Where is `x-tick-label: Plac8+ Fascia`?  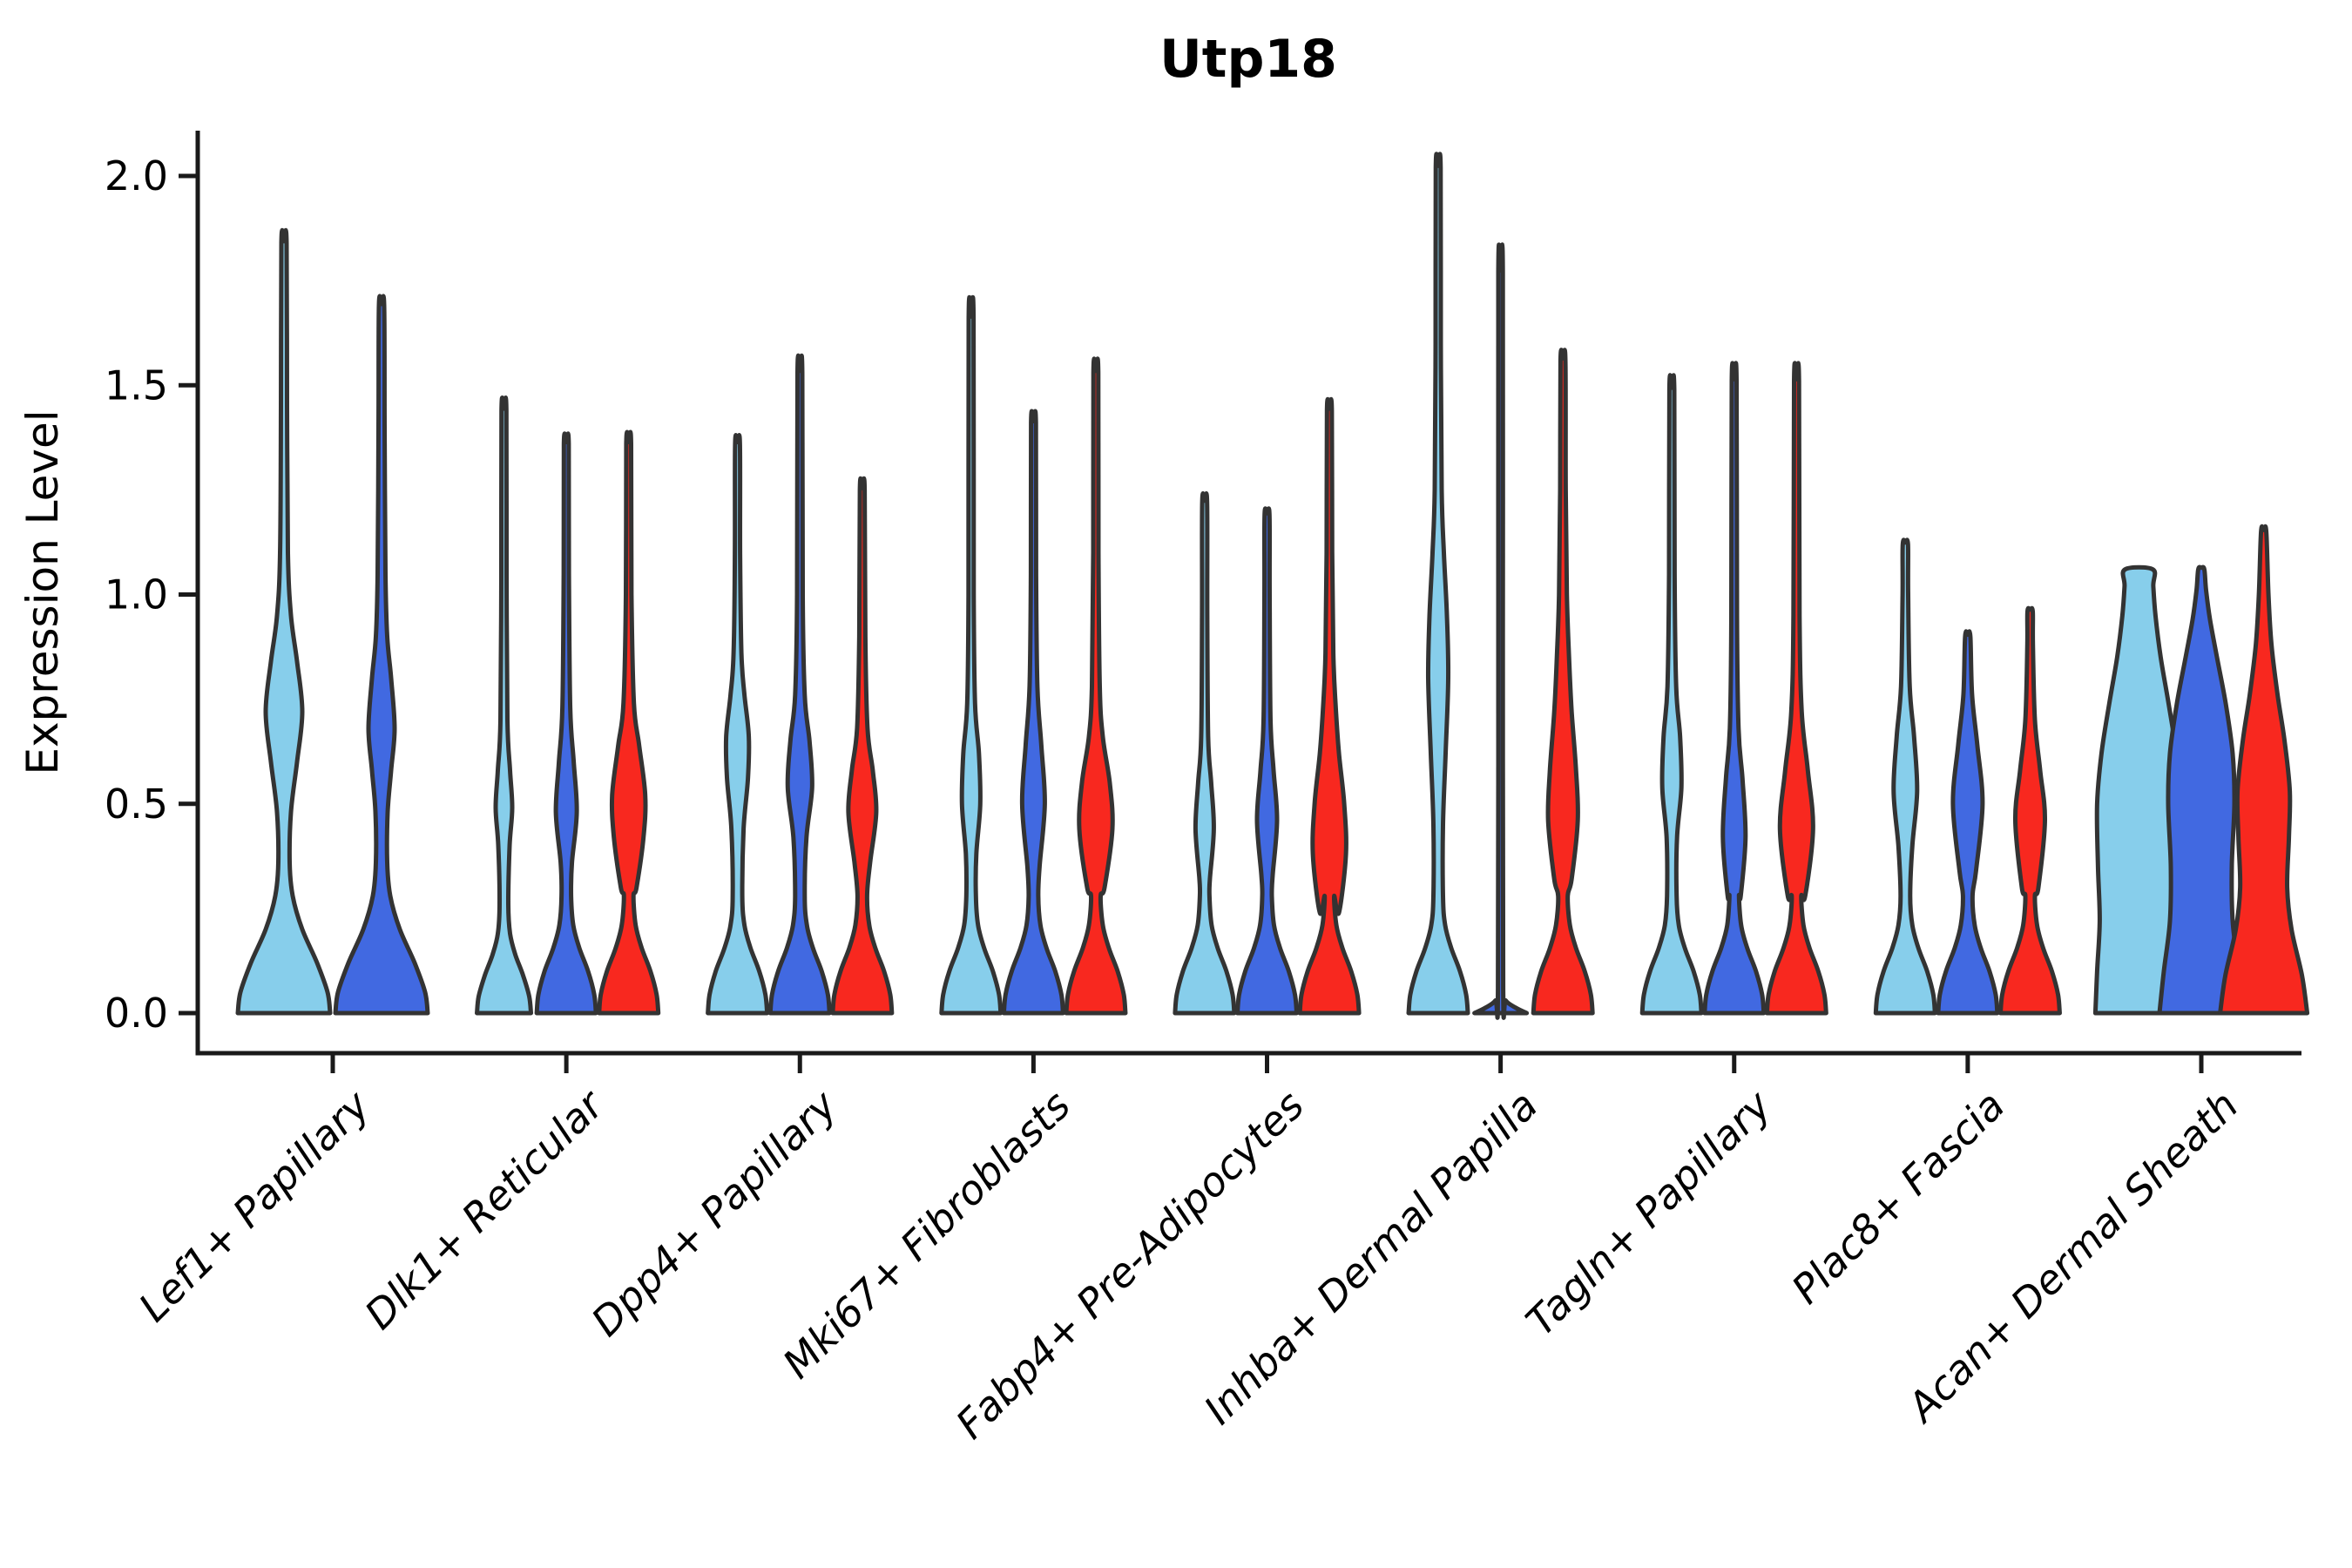
x-tick-label: Plac8+ Fascia is located at coordinates (1897, 1197).